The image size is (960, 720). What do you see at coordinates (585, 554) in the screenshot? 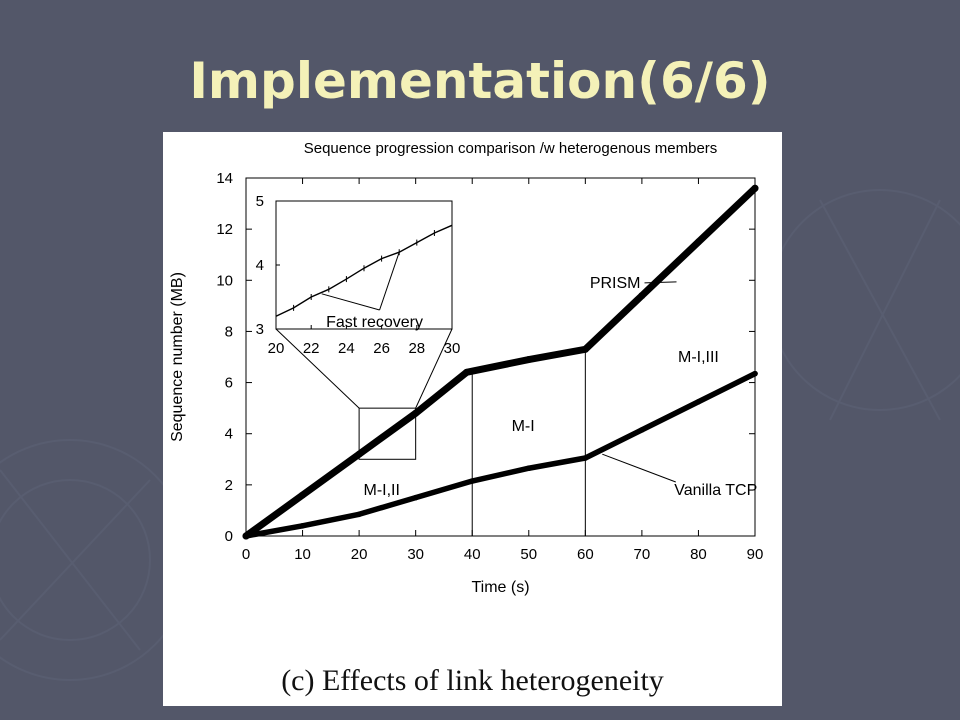
I see `x-tick-label: 60` at bounding box center [585, 554].